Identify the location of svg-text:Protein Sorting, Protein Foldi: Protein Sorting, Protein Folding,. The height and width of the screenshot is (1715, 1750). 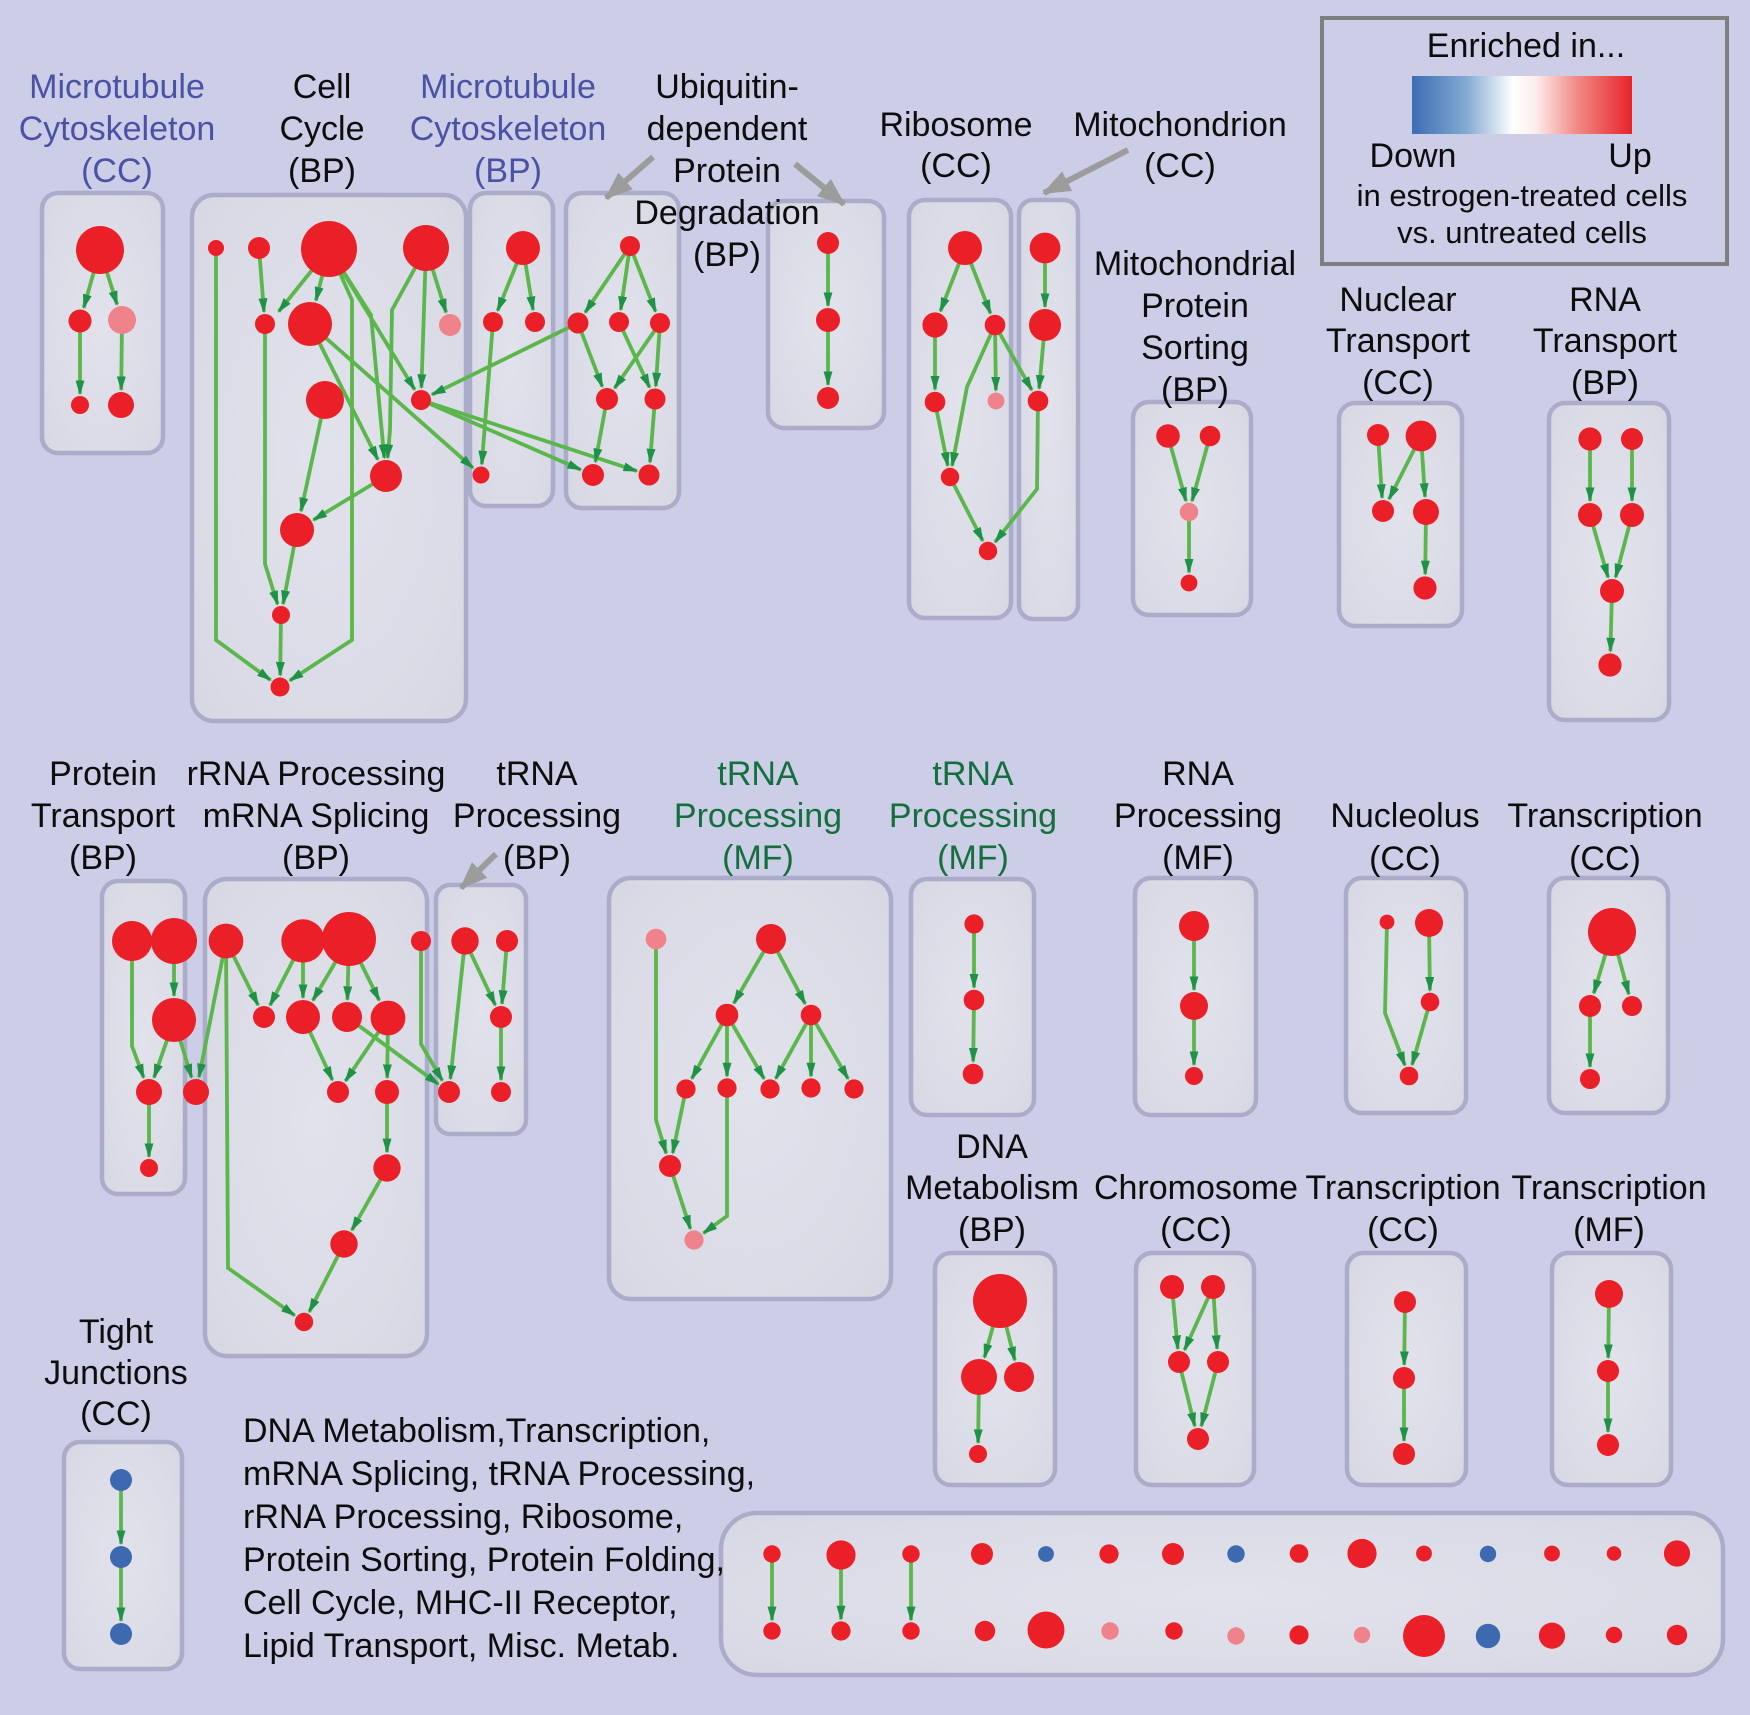
(484, 1560).